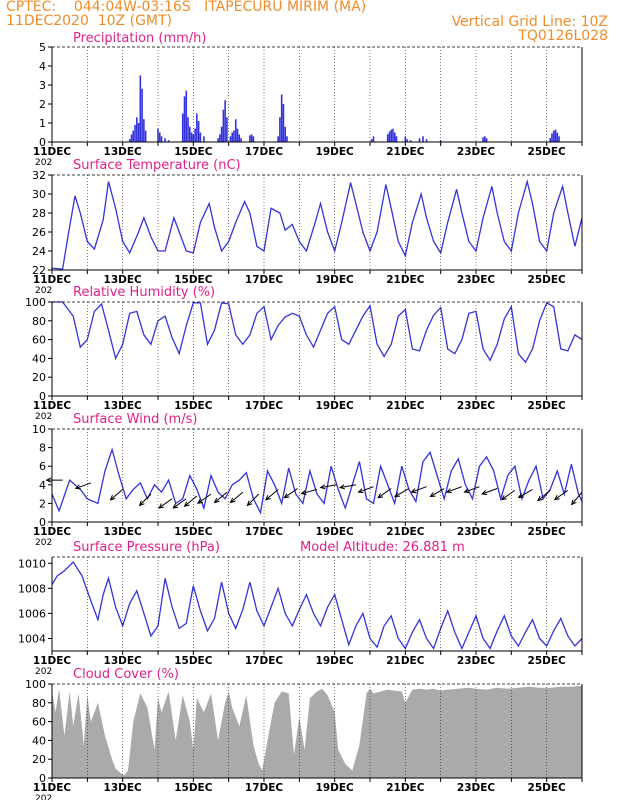  Describe the element at coordinates (193, 152) in the screenshot. I see `x-tick-label: 15DEC` at that location.